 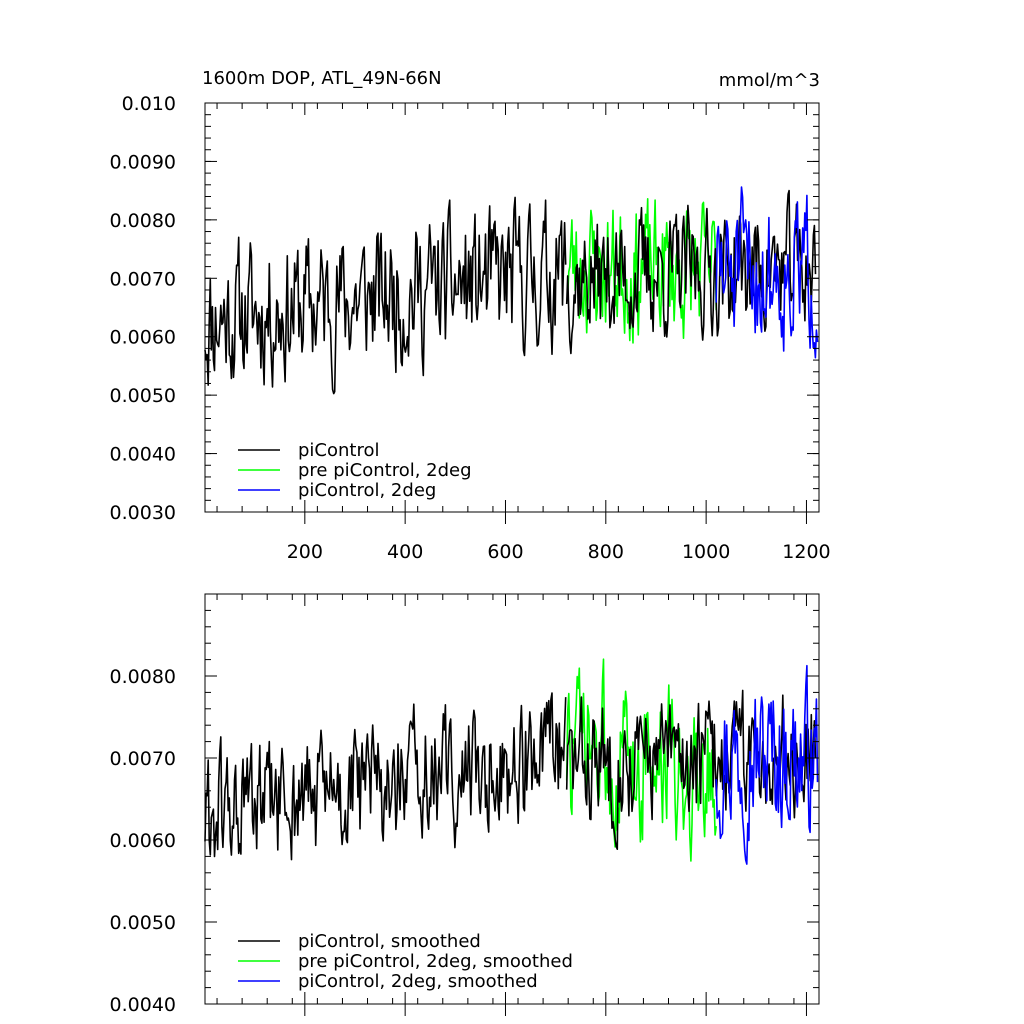 I want to click on x-tick-label: 800, so click(x=606, y=552).